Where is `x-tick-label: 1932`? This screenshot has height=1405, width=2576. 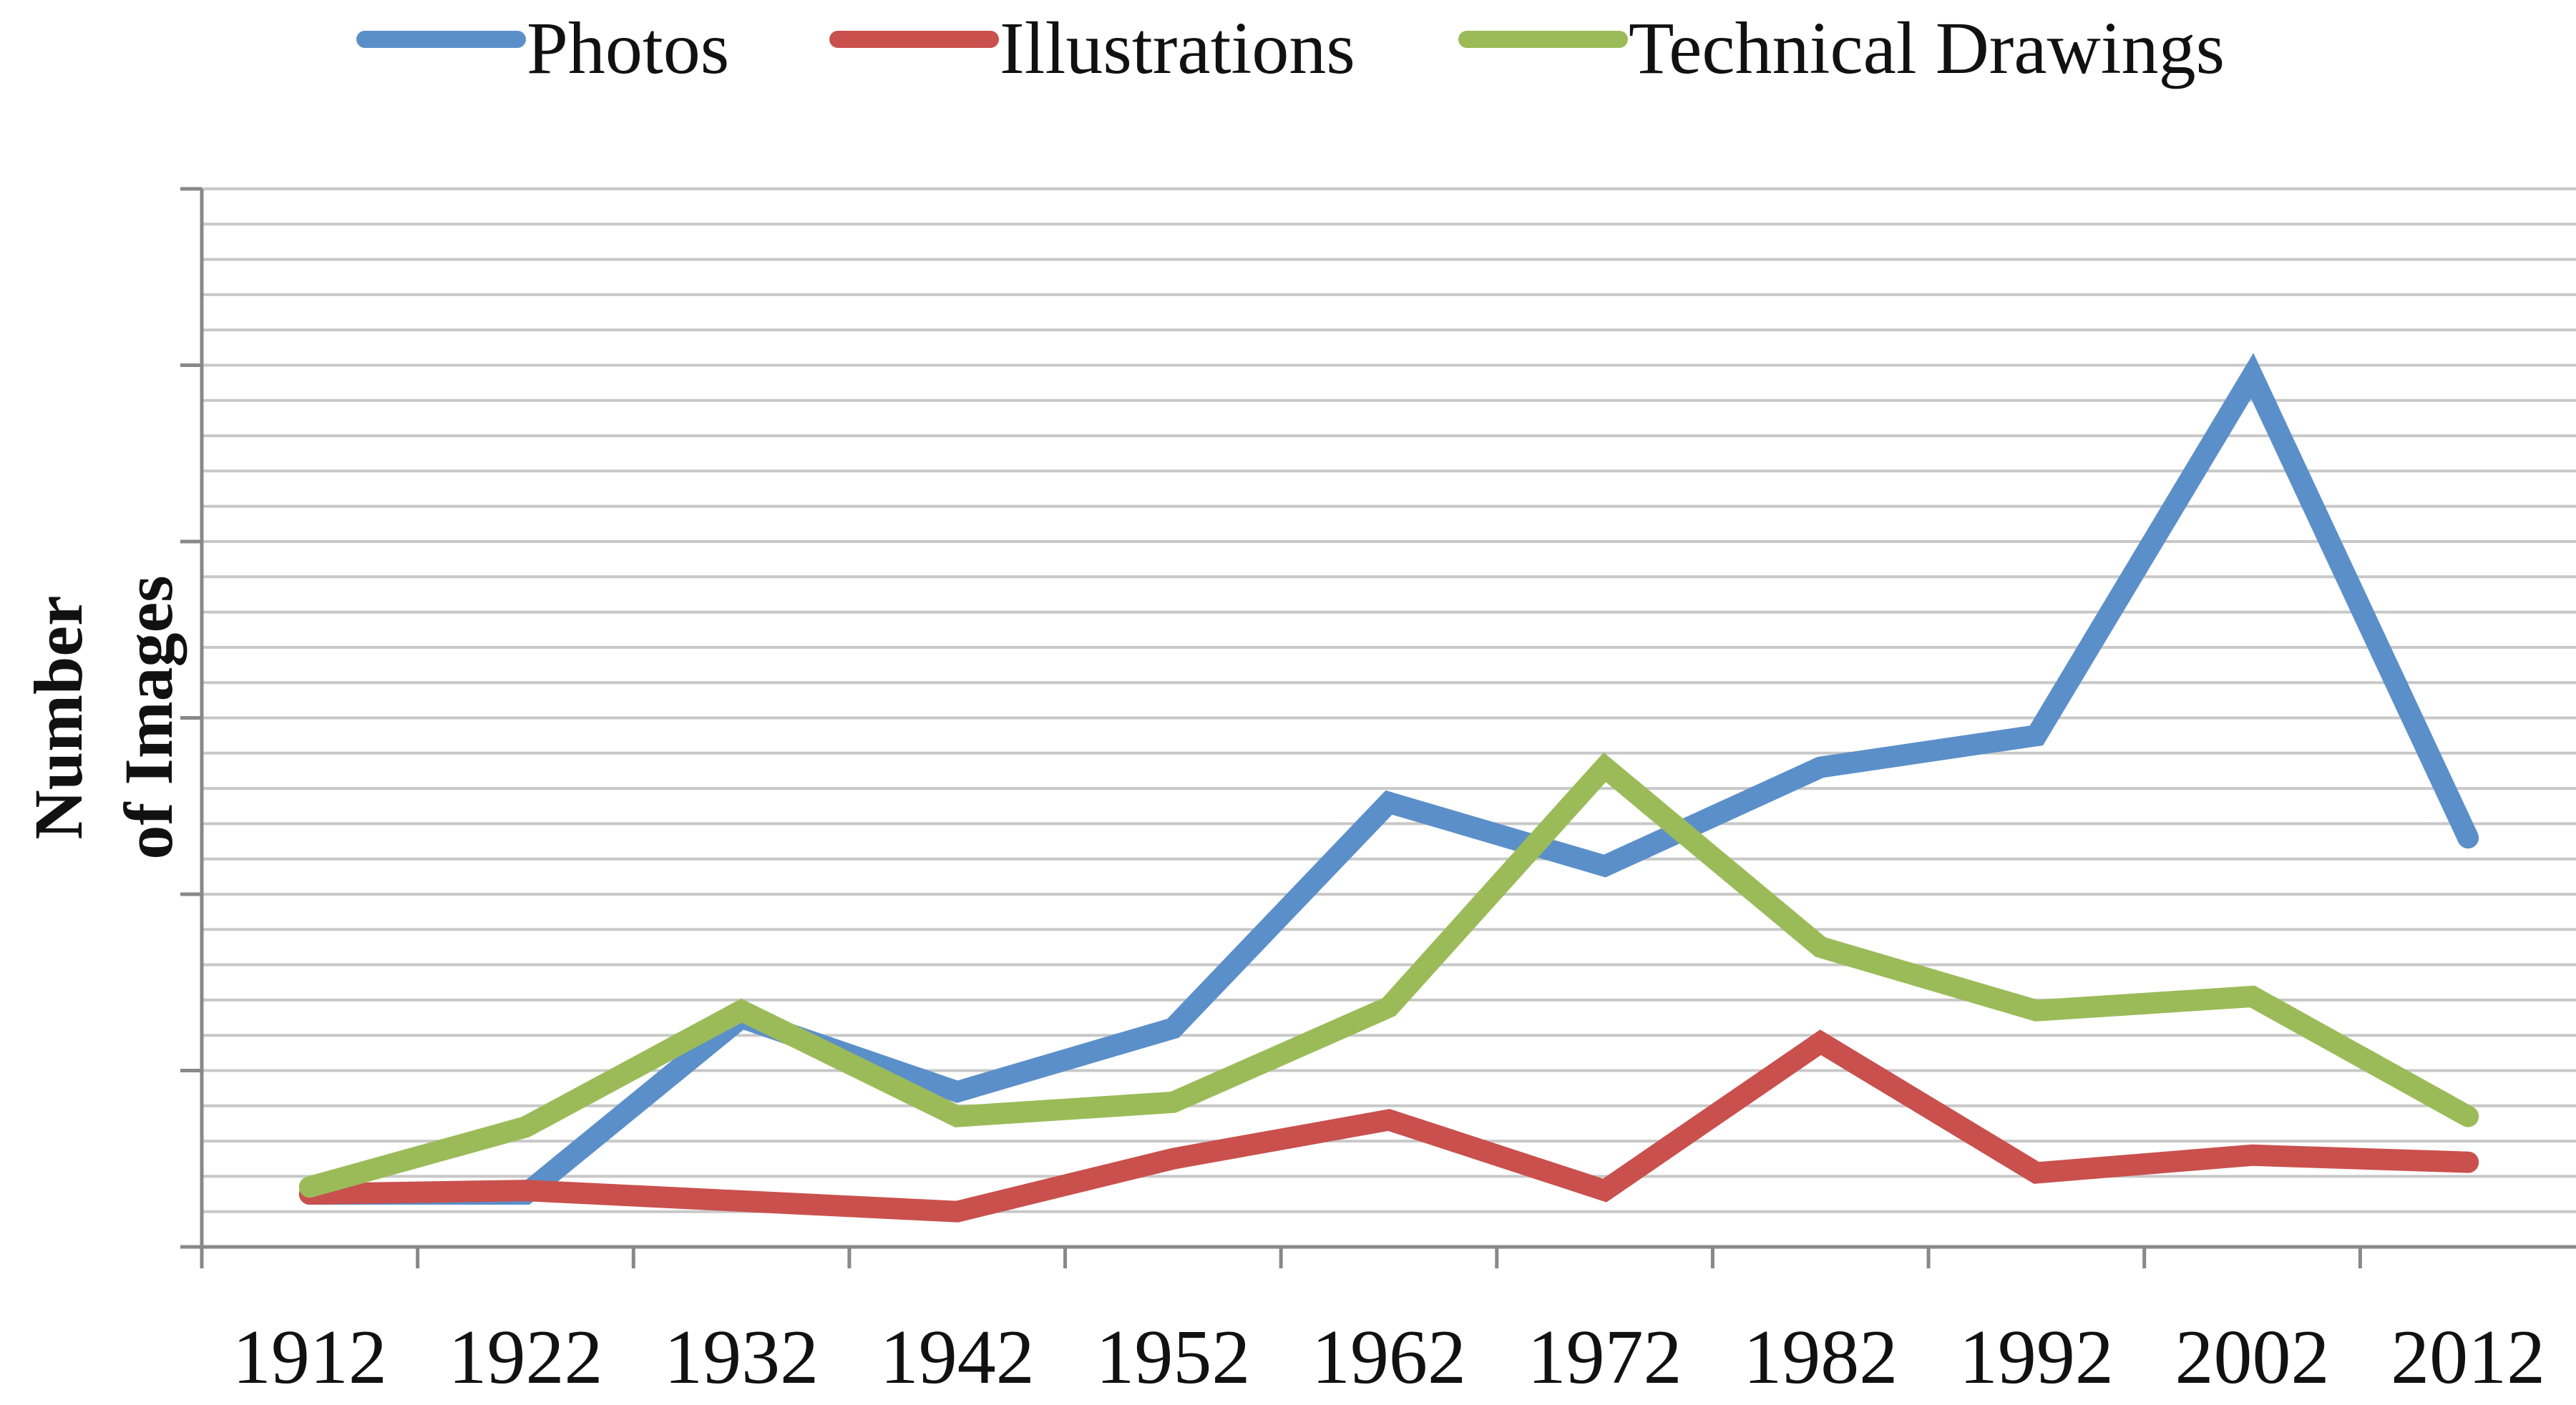
x-tick-label: 1932 is located at coordinates (741, 1357).